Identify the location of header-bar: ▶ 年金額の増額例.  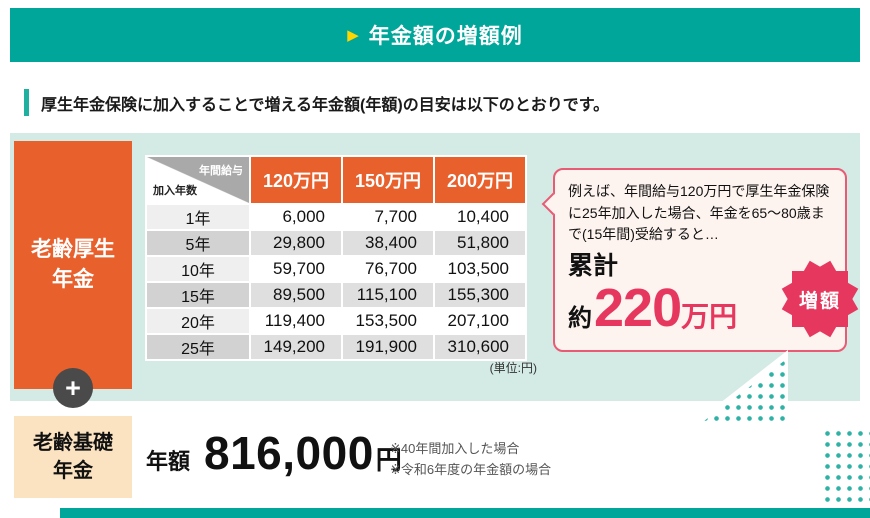
(435, 35).